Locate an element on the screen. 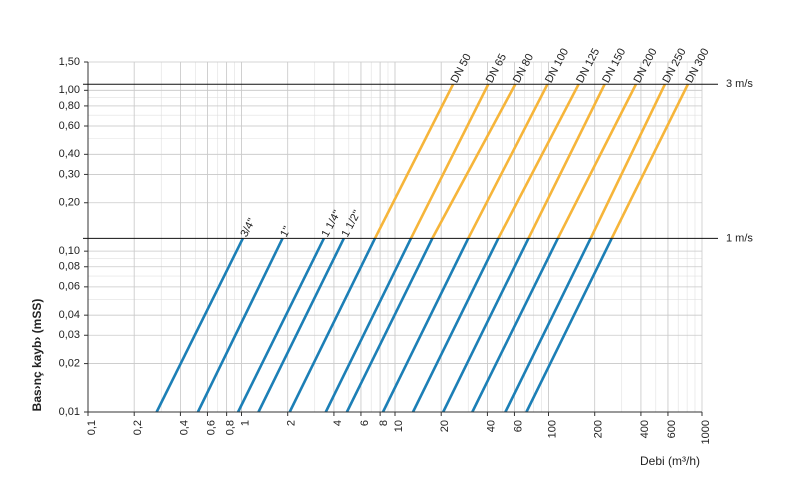  x-tick-label: 600 is located at coordinates (672, 429).